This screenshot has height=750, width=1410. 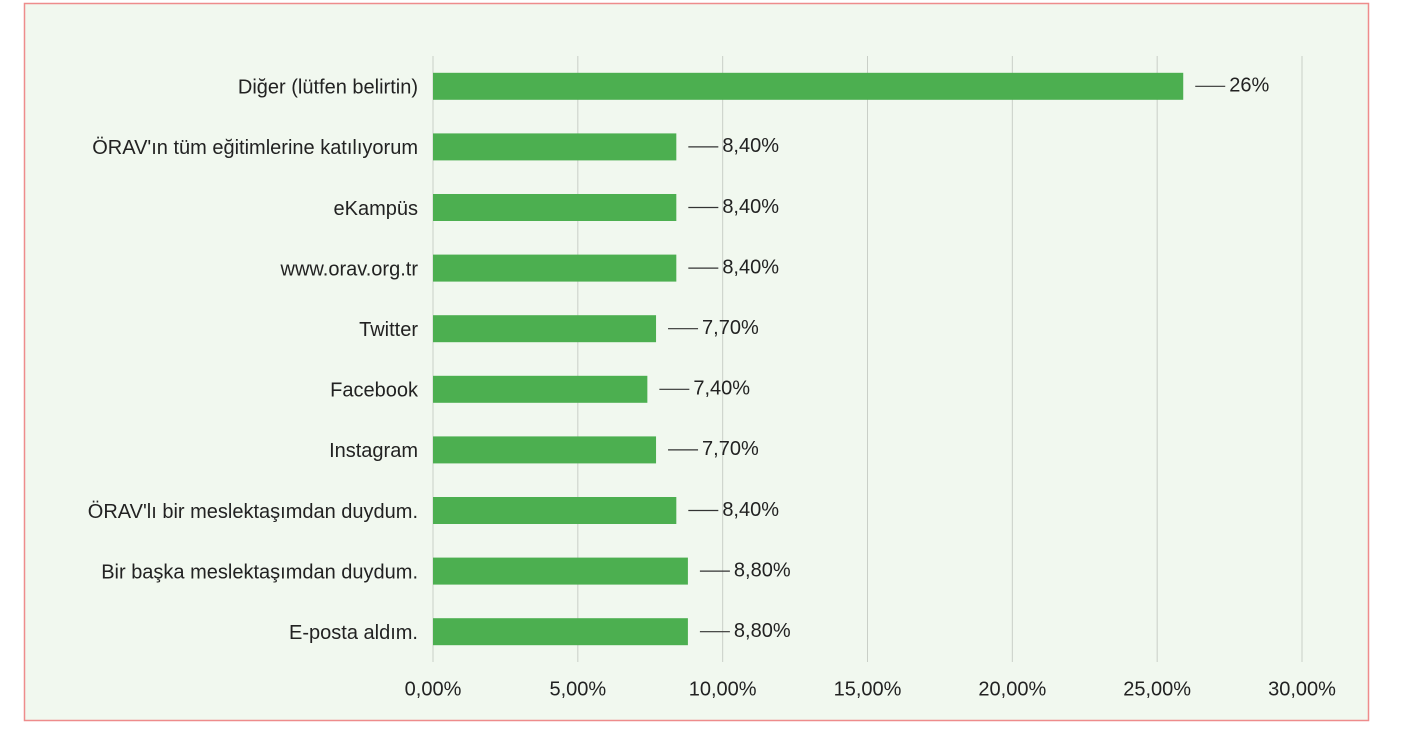 I want to click on y-tick-label: eKampüs, so click(x=376, y=209).